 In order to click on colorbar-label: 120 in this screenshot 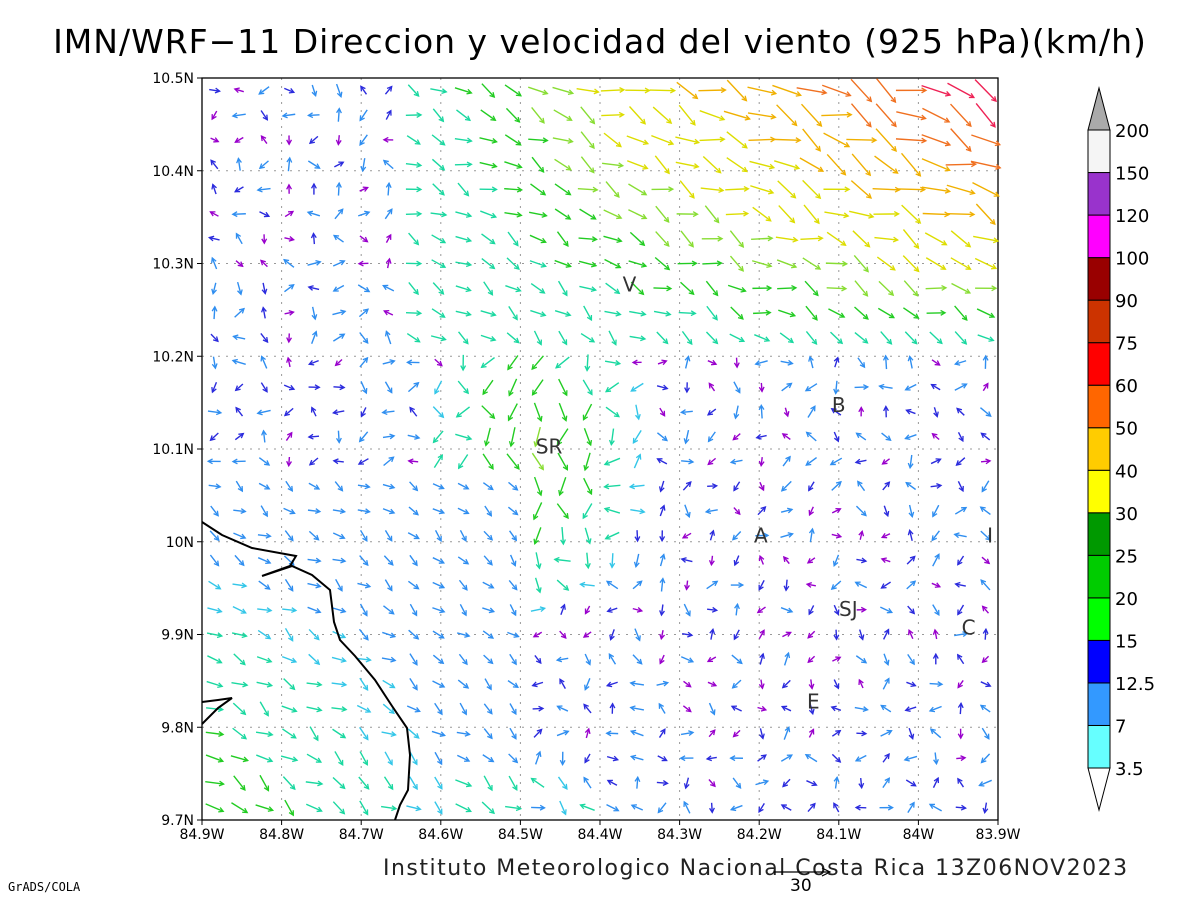, I will do `click(1132, 216)`.